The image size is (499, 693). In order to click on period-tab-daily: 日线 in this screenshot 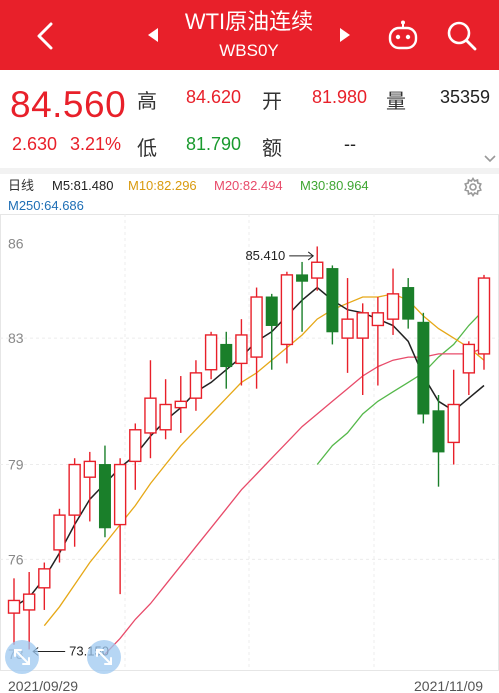, I will do `click(21, 185)`.